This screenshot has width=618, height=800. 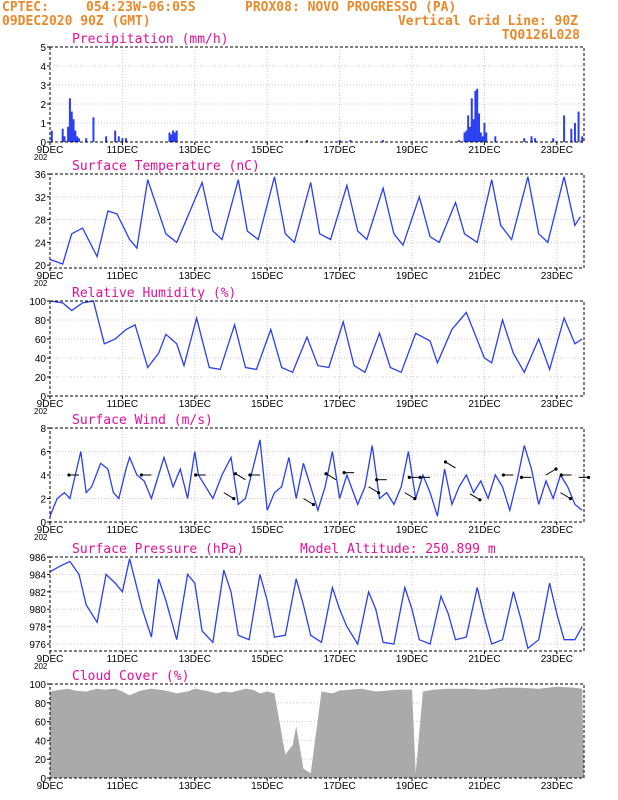 I want to click on precip-ytick-label: 1, so click(x=43, y=124).